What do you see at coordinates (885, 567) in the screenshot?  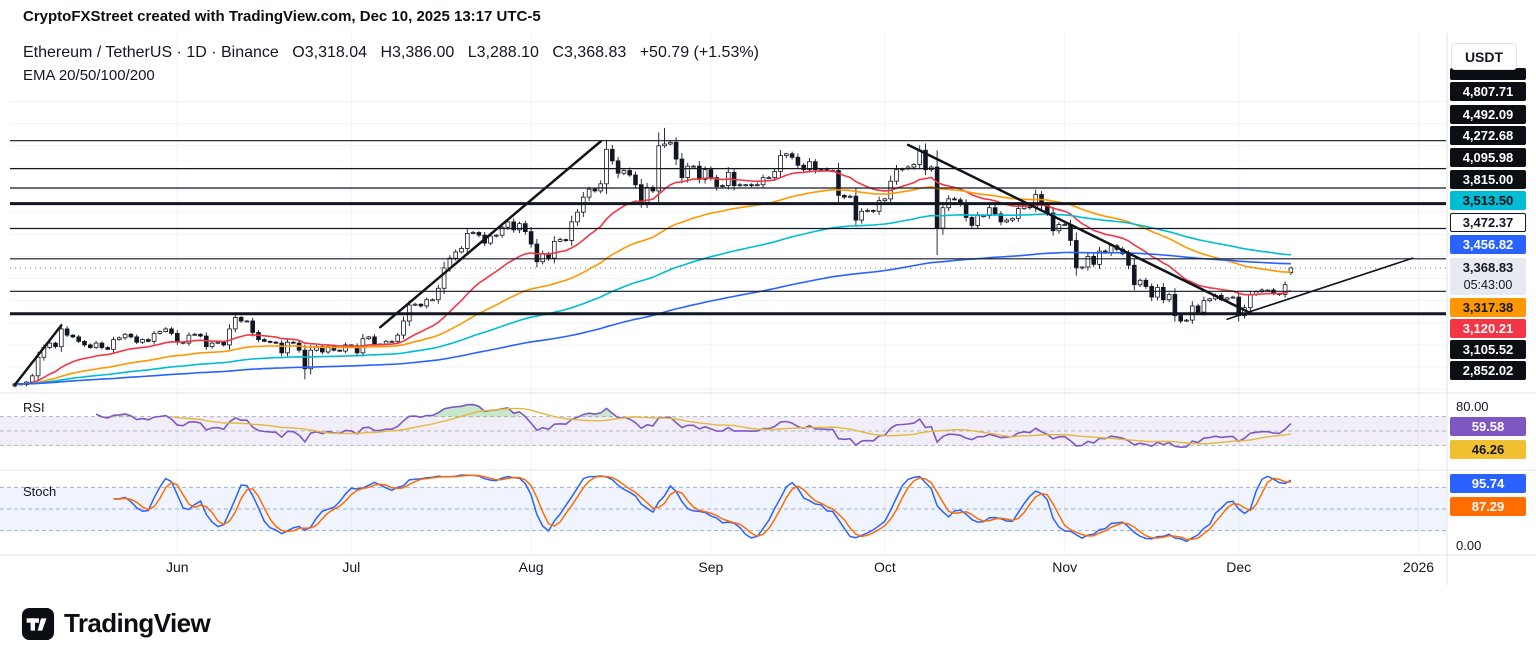 I see `time-axis-label: Oct` at bounding box center [885, 567].